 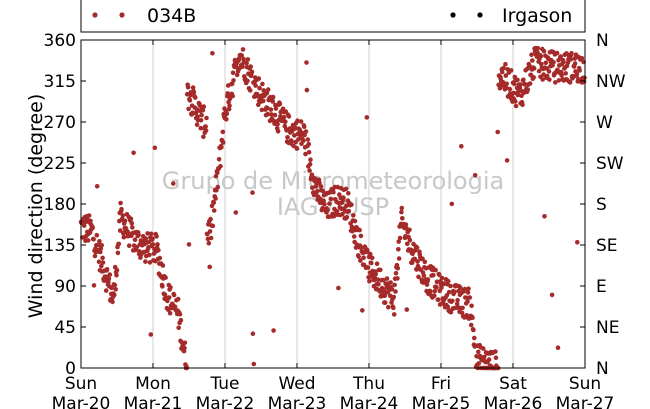 I want to click on legend: 034B Irgason, so click(x=333, y=16).